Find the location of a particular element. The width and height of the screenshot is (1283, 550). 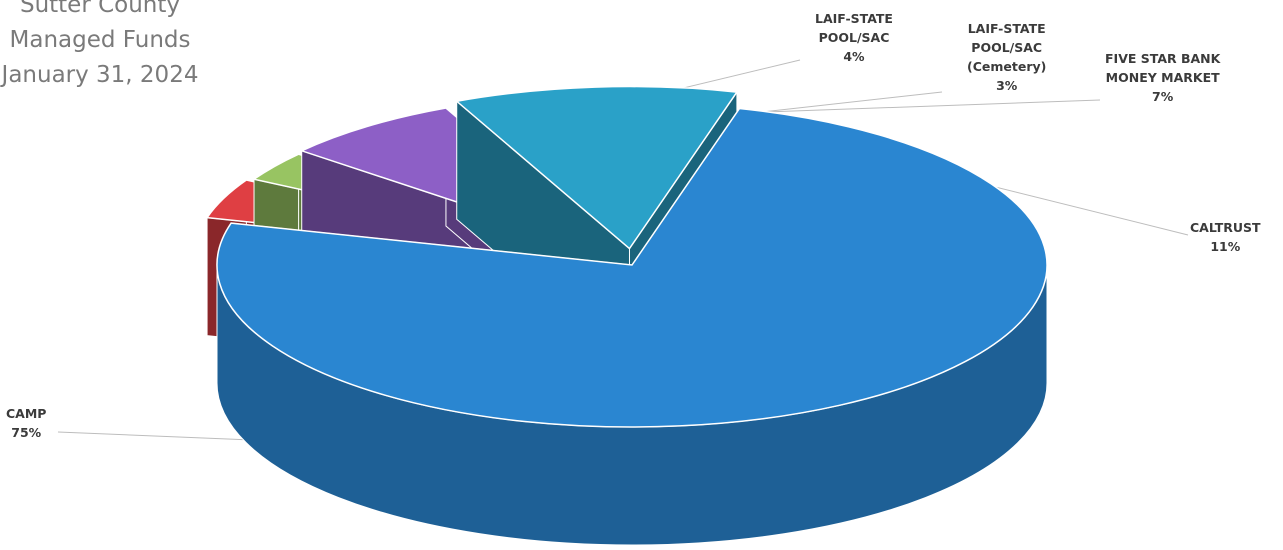

slice-label-laif-state-pool: LAIF-STATE POOL/SAC 4% is located at coordinates (854, 37).